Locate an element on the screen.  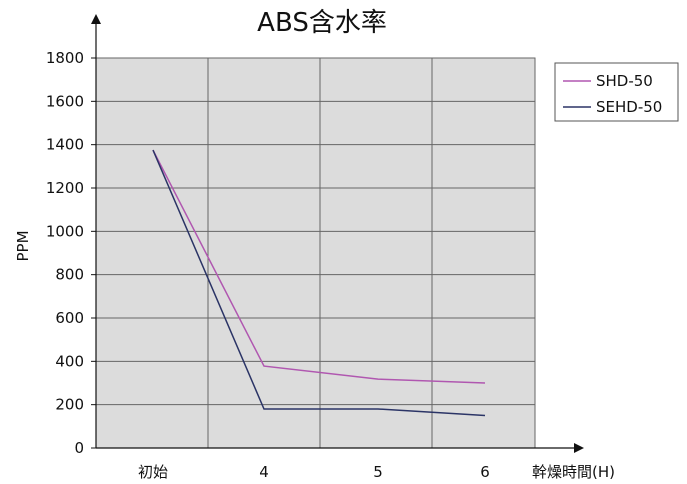
y-tick-label: 1400 is located at coordinates (65, 145).